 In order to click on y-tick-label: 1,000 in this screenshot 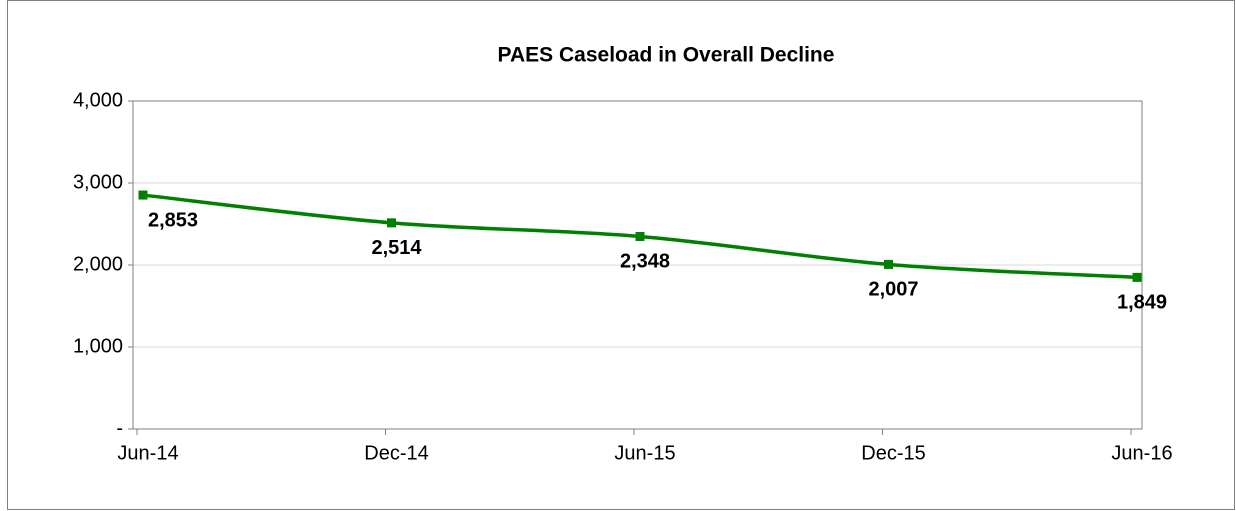, I will do `click(98, 346)`.